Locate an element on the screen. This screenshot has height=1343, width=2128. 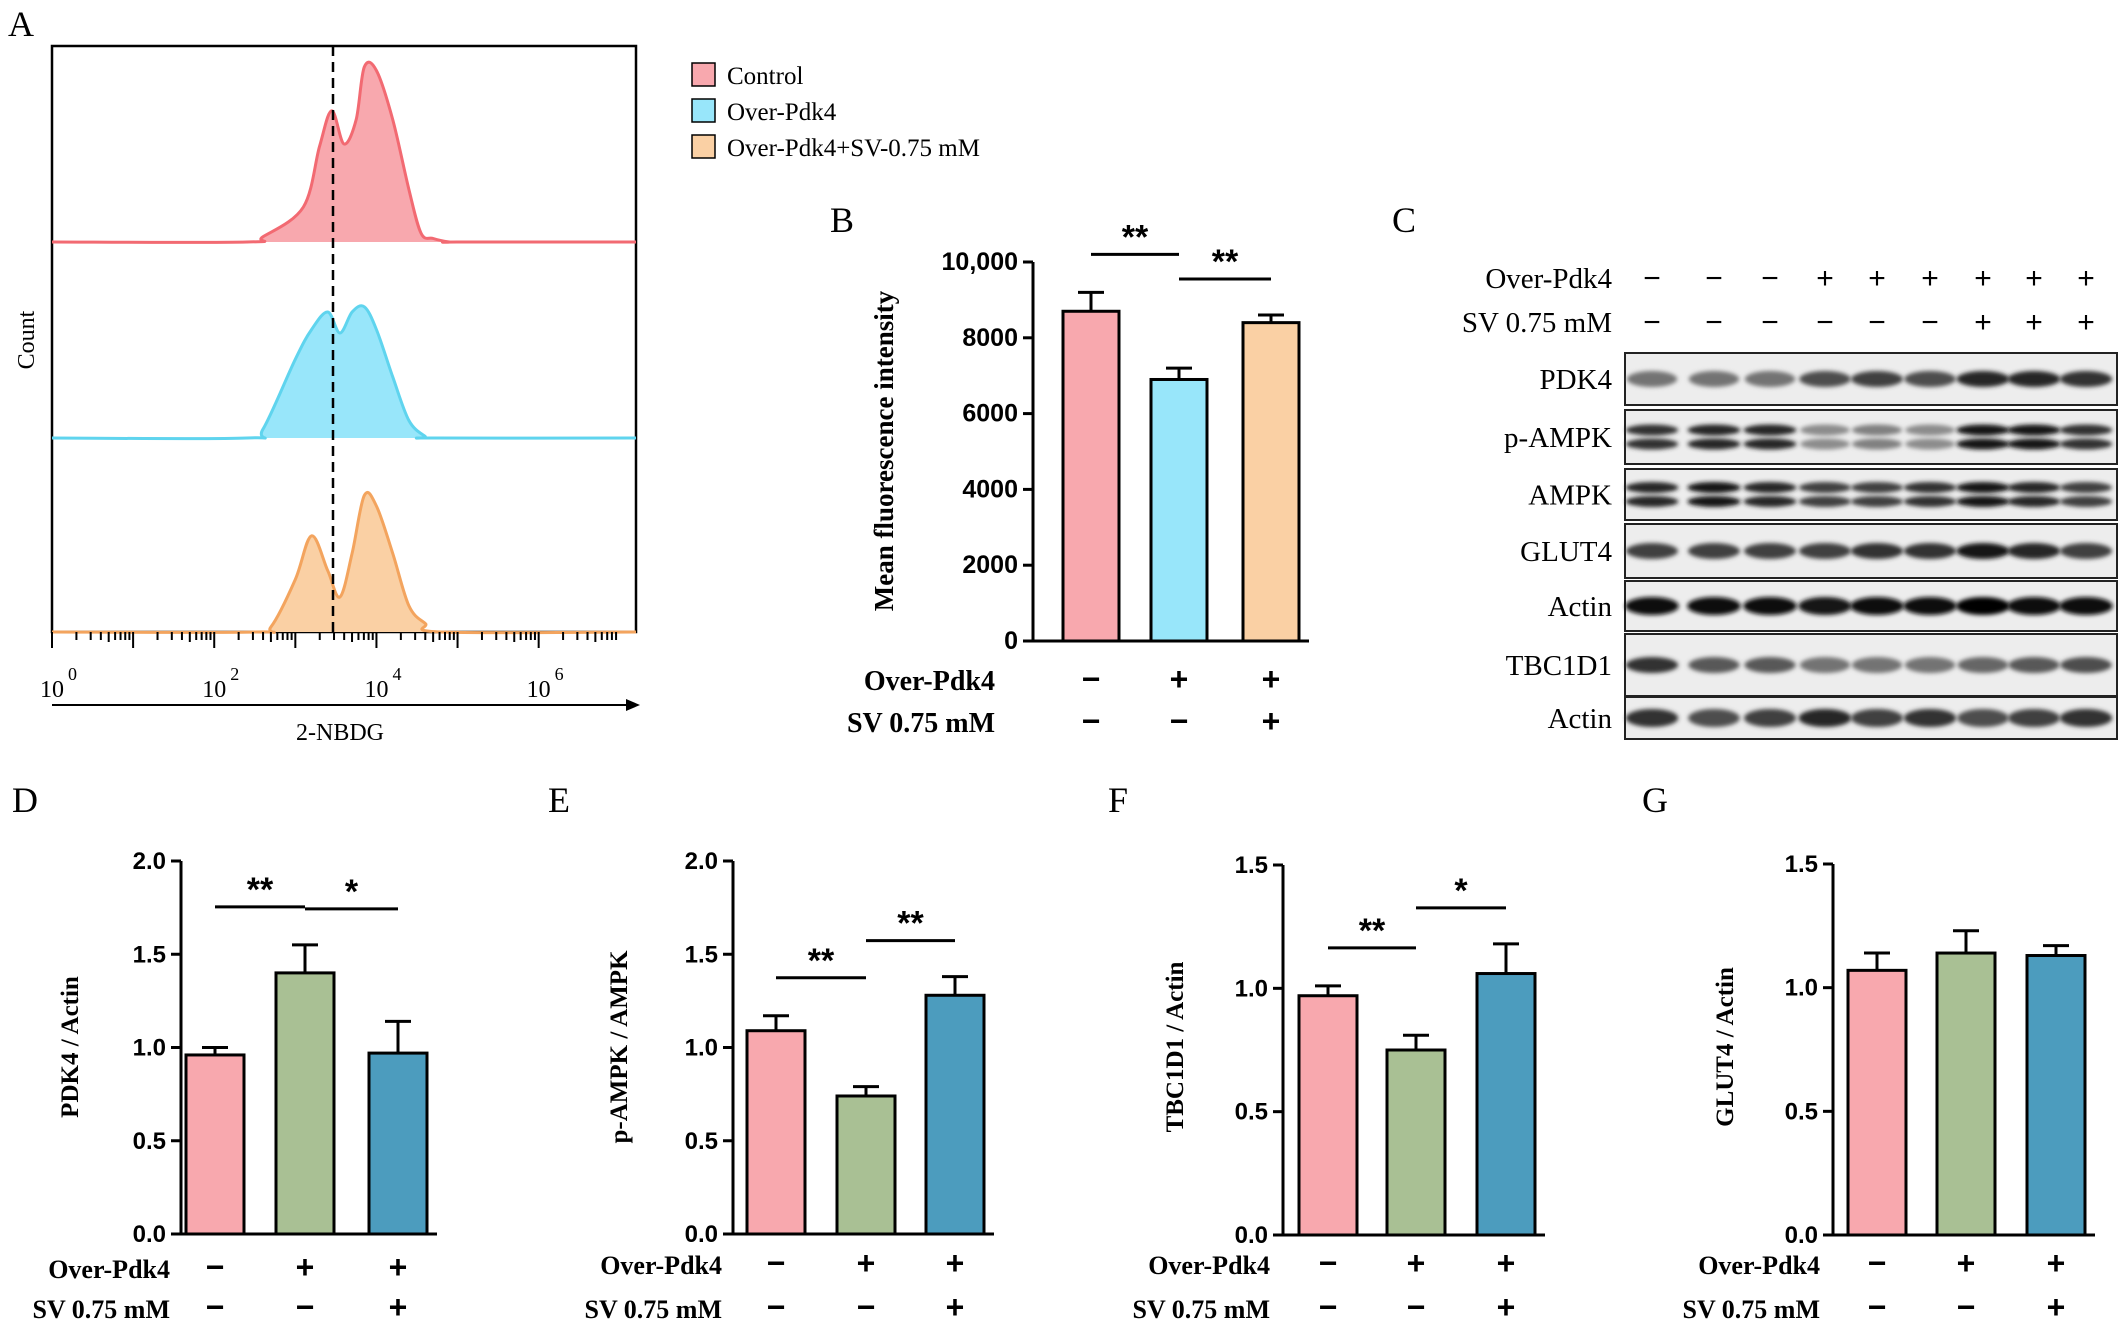
condition-row-label: Over-Pdk4 is located at coordinates (1759, 1265).